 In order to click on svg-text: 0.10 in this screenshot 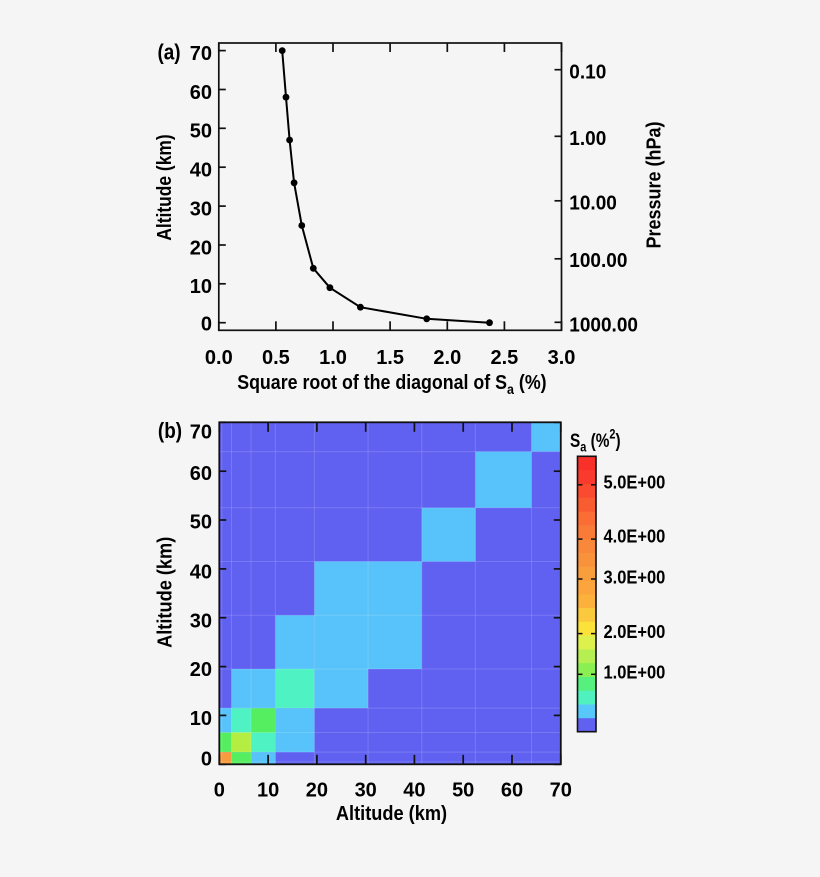, I will do `click(587, 72)`.